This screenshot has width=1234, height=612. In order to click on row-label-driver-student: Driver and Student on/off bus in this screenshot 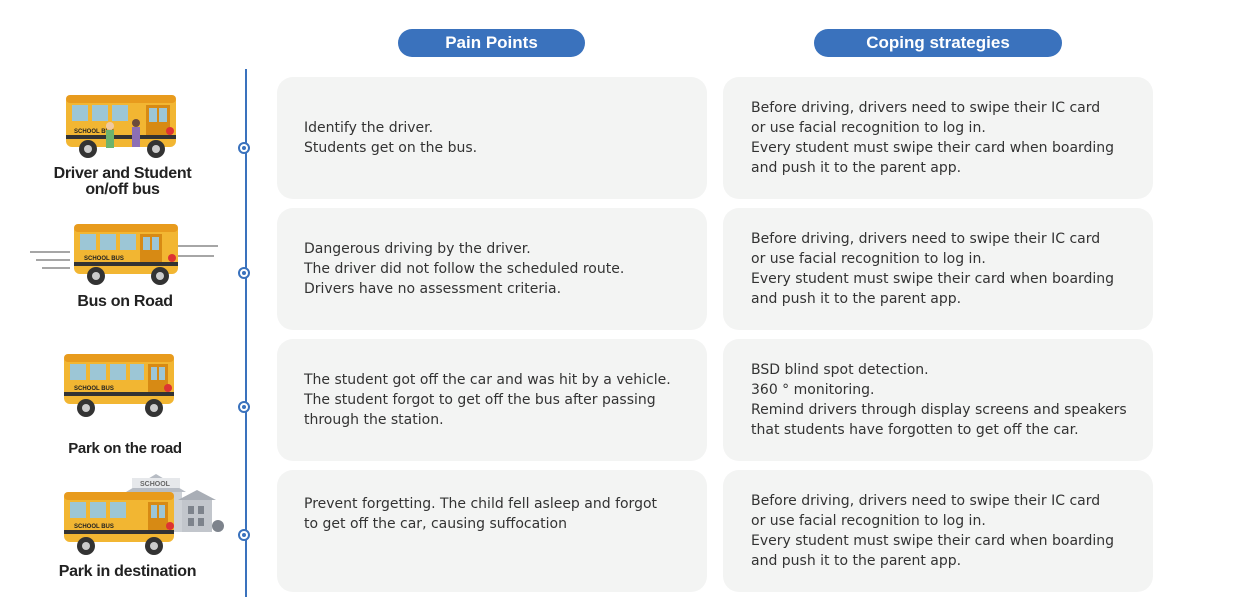, I will do `click(122, 181)`.